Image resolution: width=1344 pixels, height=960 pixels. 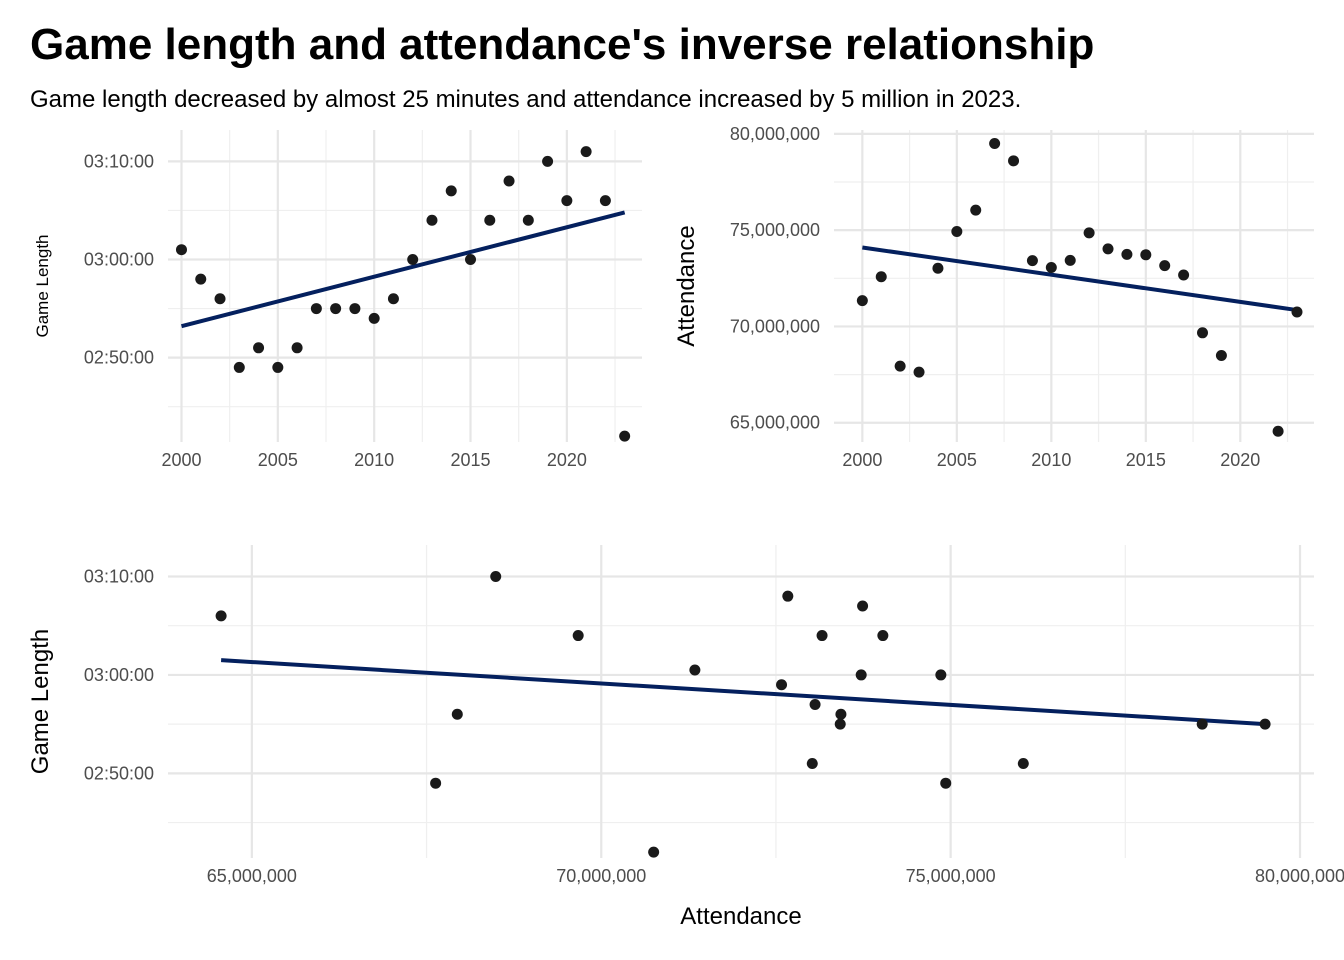 What do you see at coordinates (470, 460) in the screenshot?
I see `chart-1-x-tick-label: 2015` at bounding box center [470, 460].